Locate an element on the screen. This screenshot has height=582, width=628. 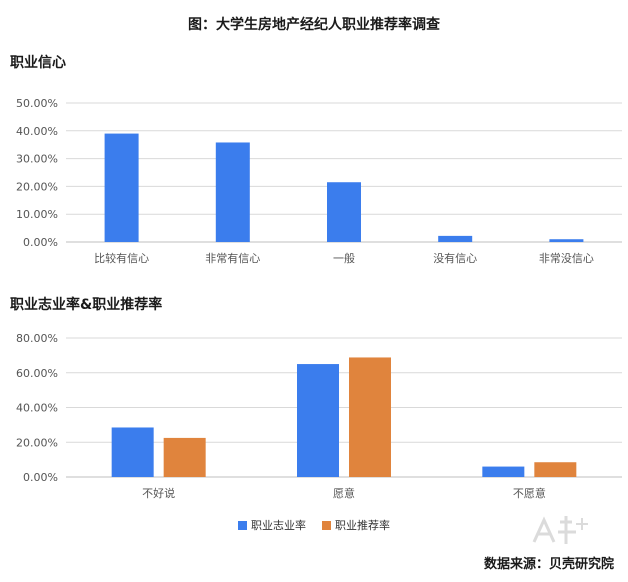
chart-2-y-tick-label: 0.00% is located at coordinates (40, 477).